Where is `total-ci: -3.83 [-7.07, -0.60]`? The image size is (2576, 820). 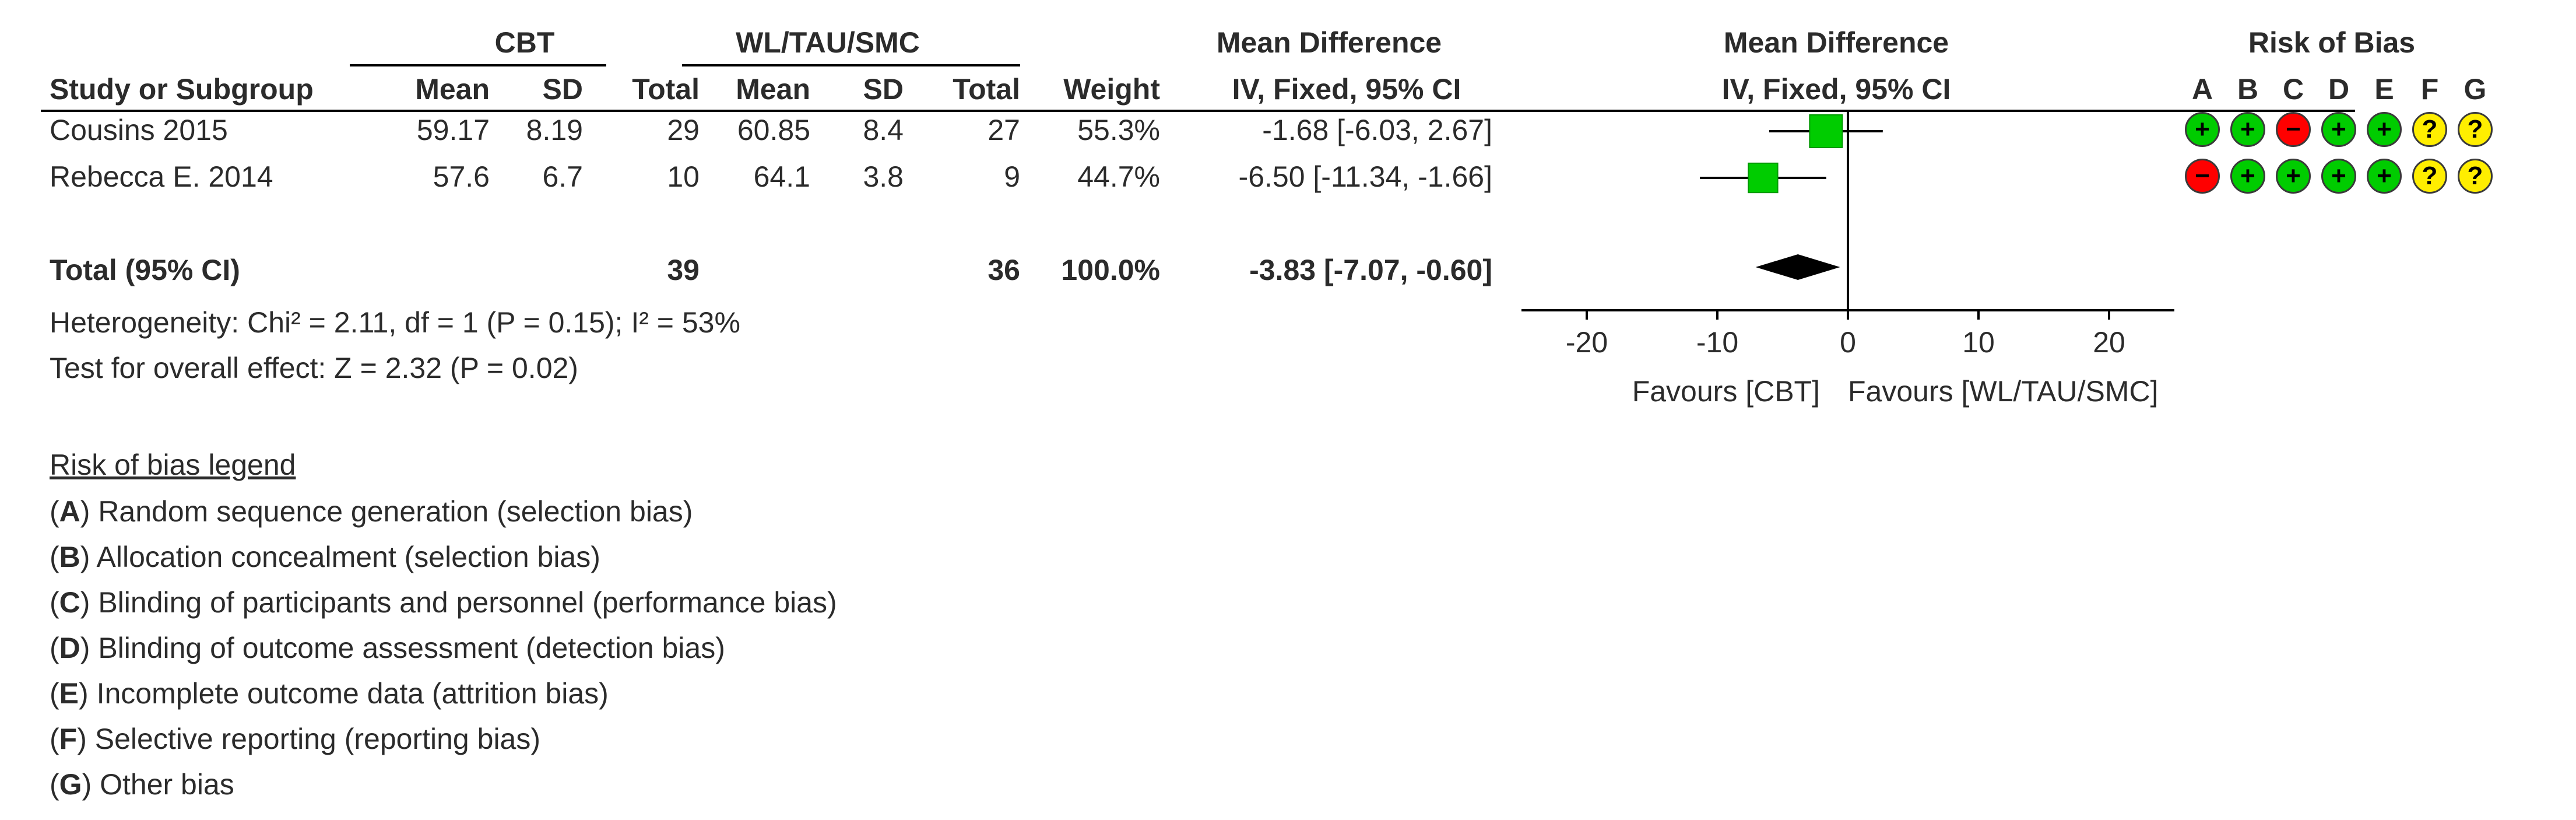
total-ci: -3.83 [-7.07, -0.60] is located at coordinates (1370, 270).